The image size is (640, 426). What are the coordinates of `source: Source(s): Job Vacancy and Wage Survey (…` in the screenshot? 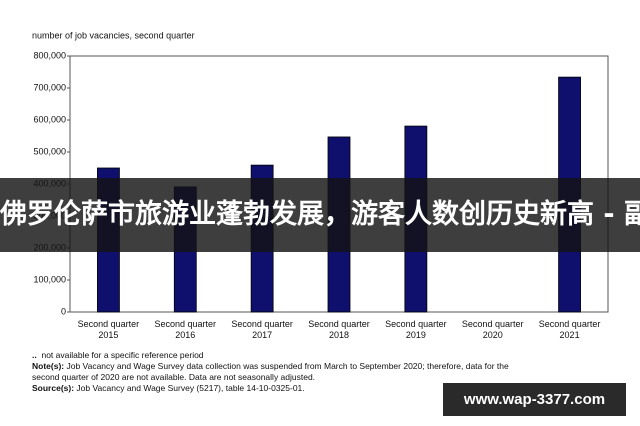 It's located at (168, 388).